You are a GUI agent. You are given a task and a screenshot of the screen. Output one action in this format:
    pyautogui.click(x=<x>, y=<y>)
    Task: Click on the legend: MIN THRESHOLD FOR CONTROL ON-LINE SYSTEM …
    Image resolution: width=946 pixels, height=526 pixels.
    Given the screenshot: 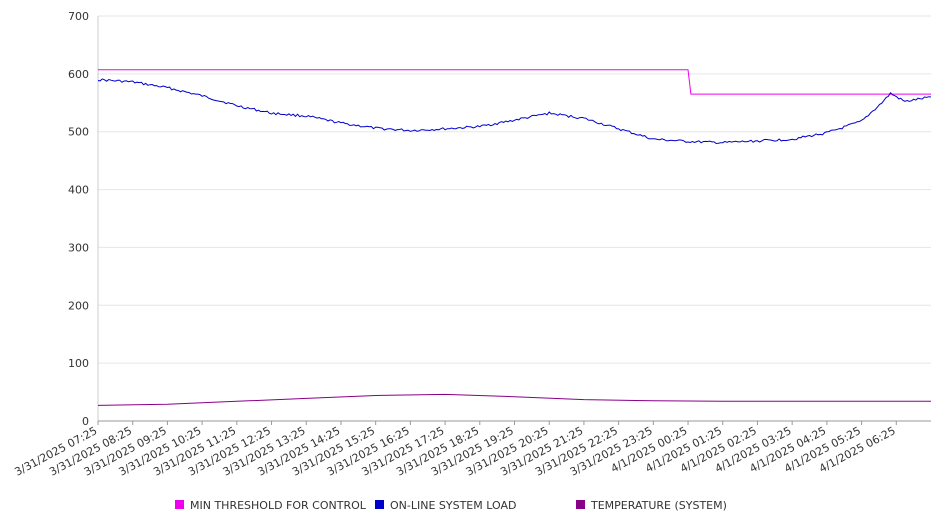 What is the action you would take?
    pyautogui.click(x=451, y=505)
    